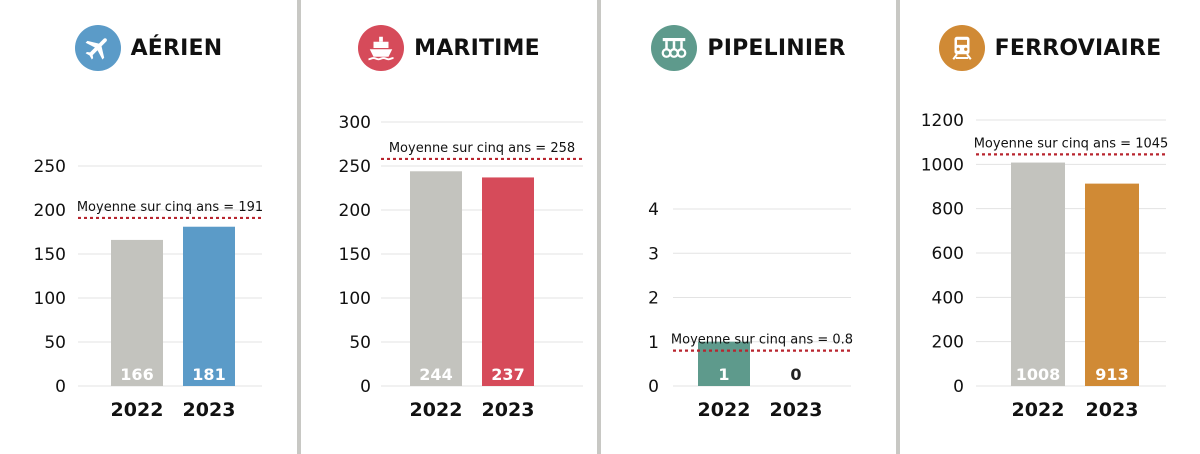  Describe the element at coordinates (507, 374) in the screenshot. I see `bar-value-label: 237` at that location.